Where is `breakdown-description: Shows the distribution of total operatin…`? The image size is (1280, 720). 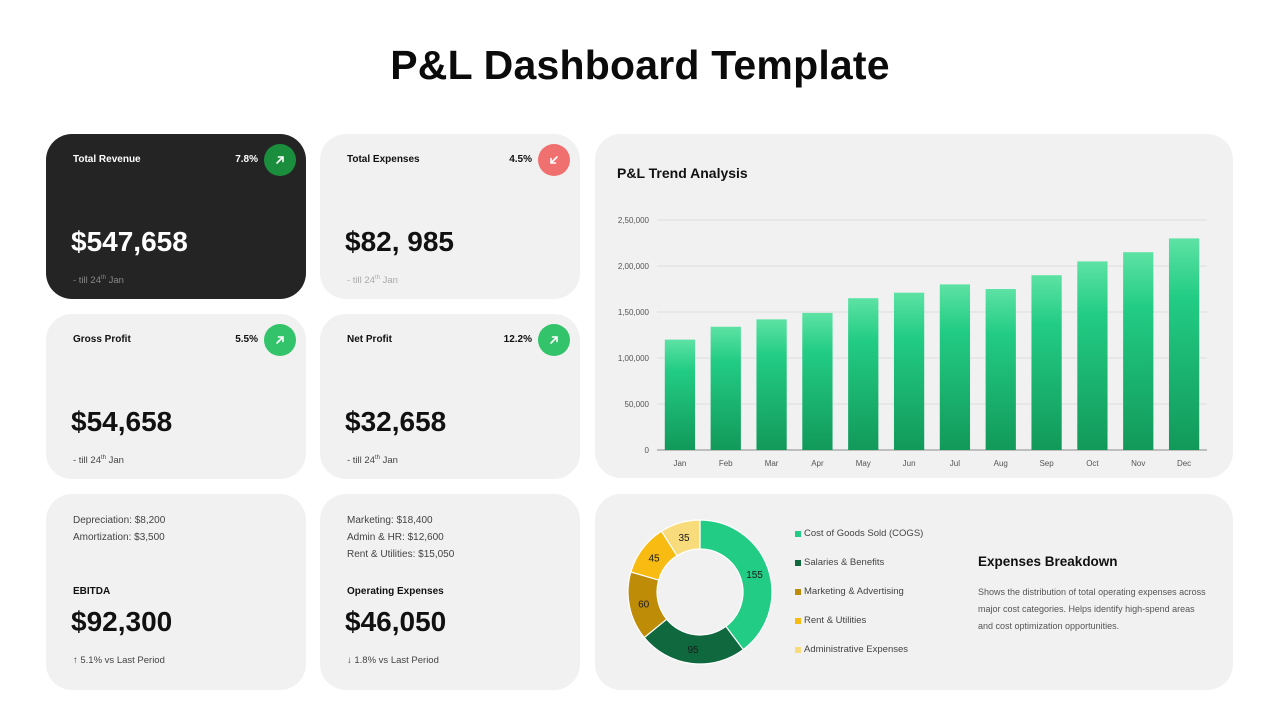
breakdown-description: Shows the distribution of total operatin… is located at coordinates (1092, 609).